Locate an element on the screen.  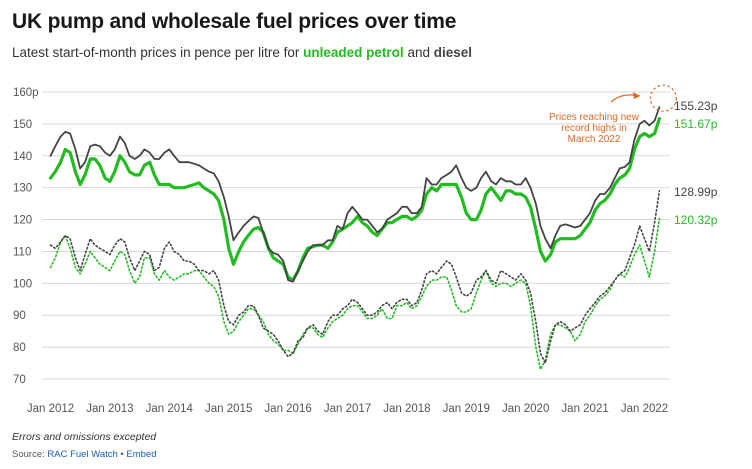
x-tick-label: Jan 2020 is located at coordinates (525, 409).